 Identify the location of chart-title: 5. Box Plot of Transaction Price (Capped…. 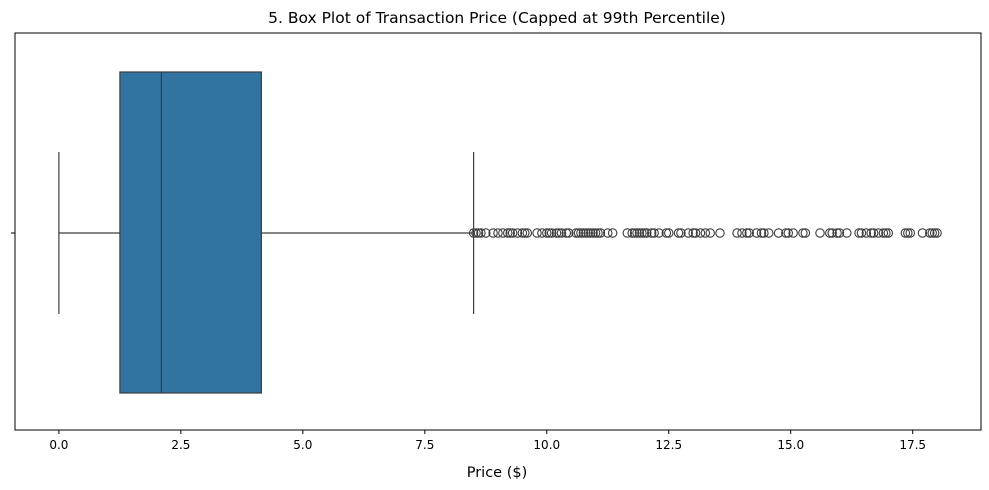
(497, 18).